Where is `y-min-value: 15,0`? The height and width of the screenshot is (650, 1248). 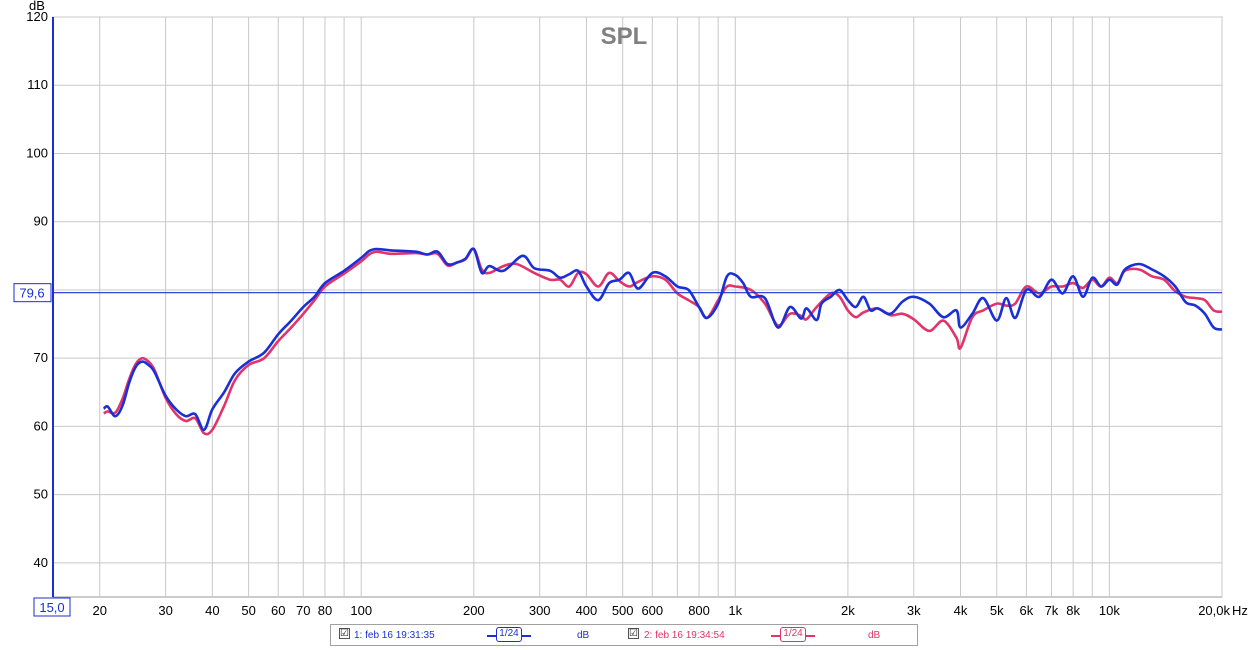
y-min-value: 15,0 is located at coordinates (51, 607).